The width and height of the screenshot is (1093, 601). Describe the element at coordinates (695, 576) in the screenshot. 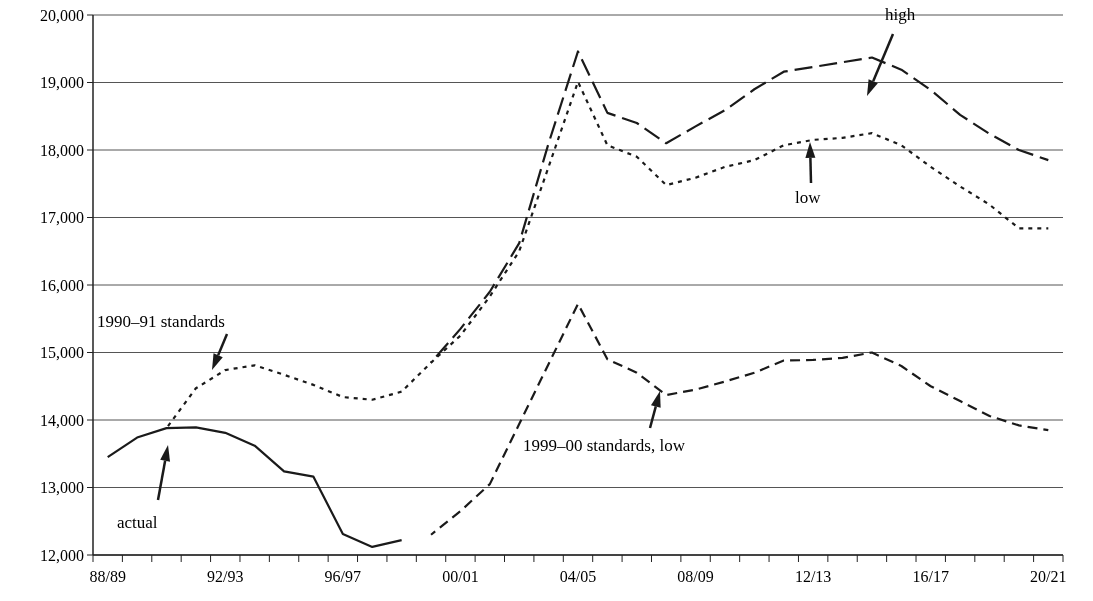

I see `x-tick-label: 08/09` at that location.